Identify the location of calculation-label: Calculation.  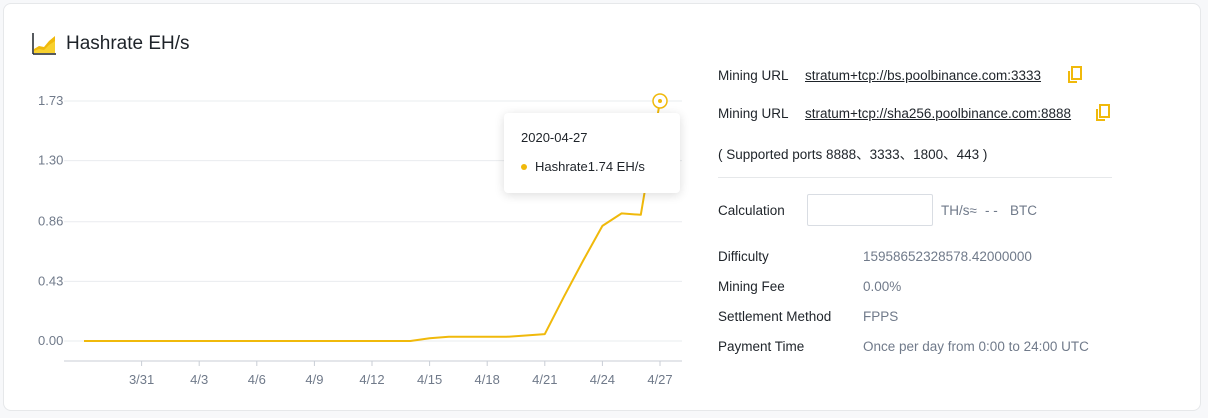
(751, 210).